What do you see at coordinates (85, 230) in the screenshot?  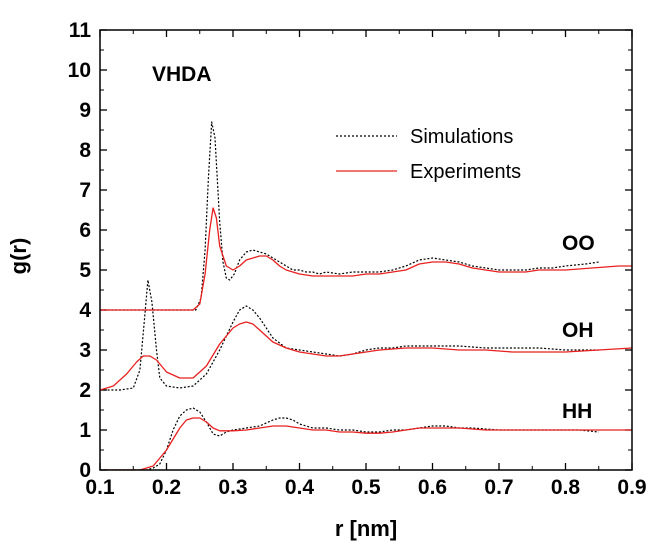 I see `y-tick-label-6: 6` at bounding box center [85, 230].